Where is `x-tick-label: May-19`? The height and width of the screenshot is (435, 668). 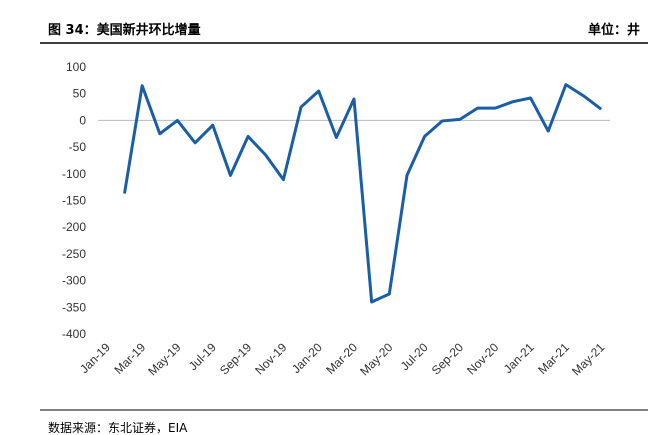
x-tick-label: May-19 is located at coordinates (164, 359).